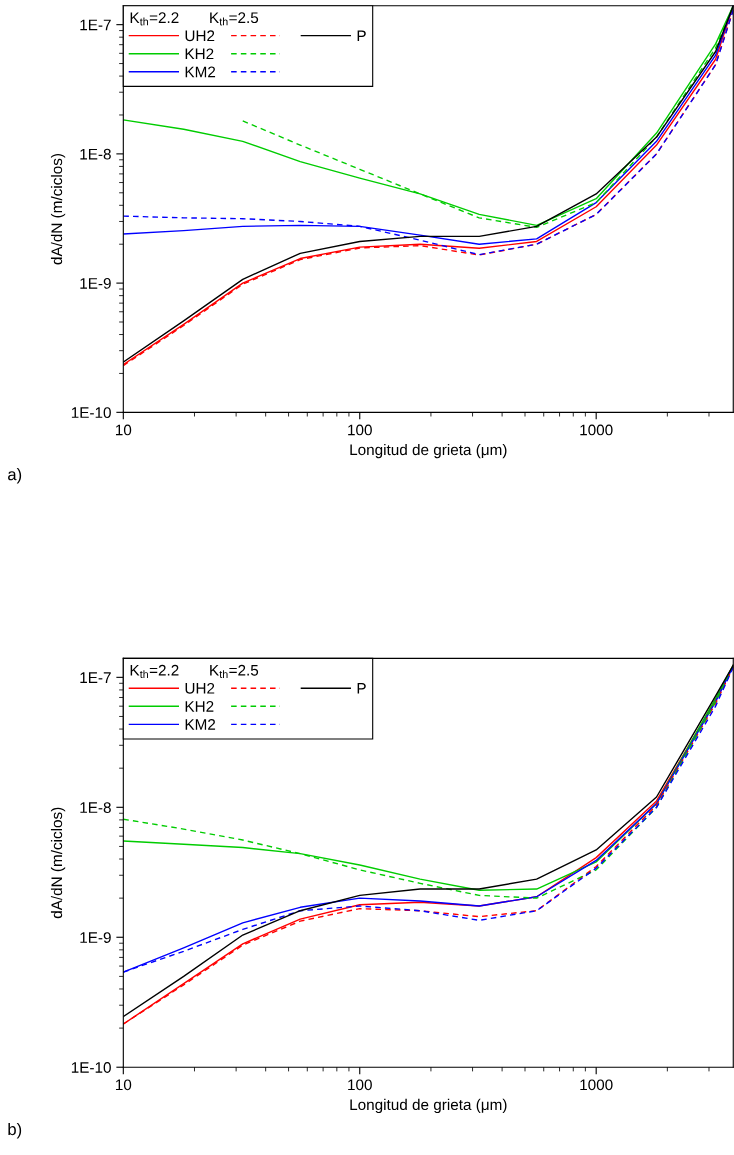 The width and height of the screenshot is (734, 1155). What do you see at coordinates (15, 1130) in the screenshot?
I see `text: b)` at bounding box center [15, 1130].